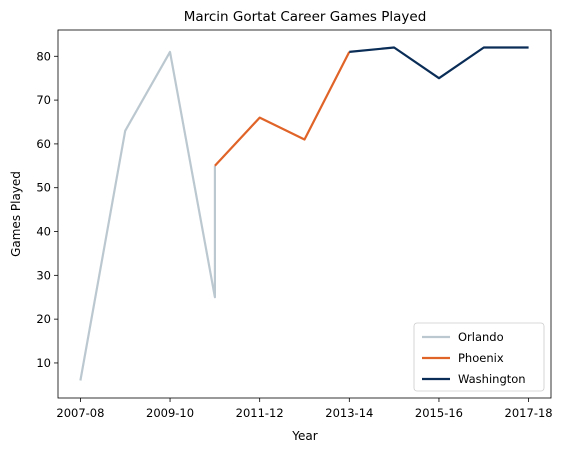 The width and height of the screenshot is (569, 453). What do you see at coordinates (43, 363) in the screenshot?
I see `y-tick-label: 10` at bounding box center [43, 363].